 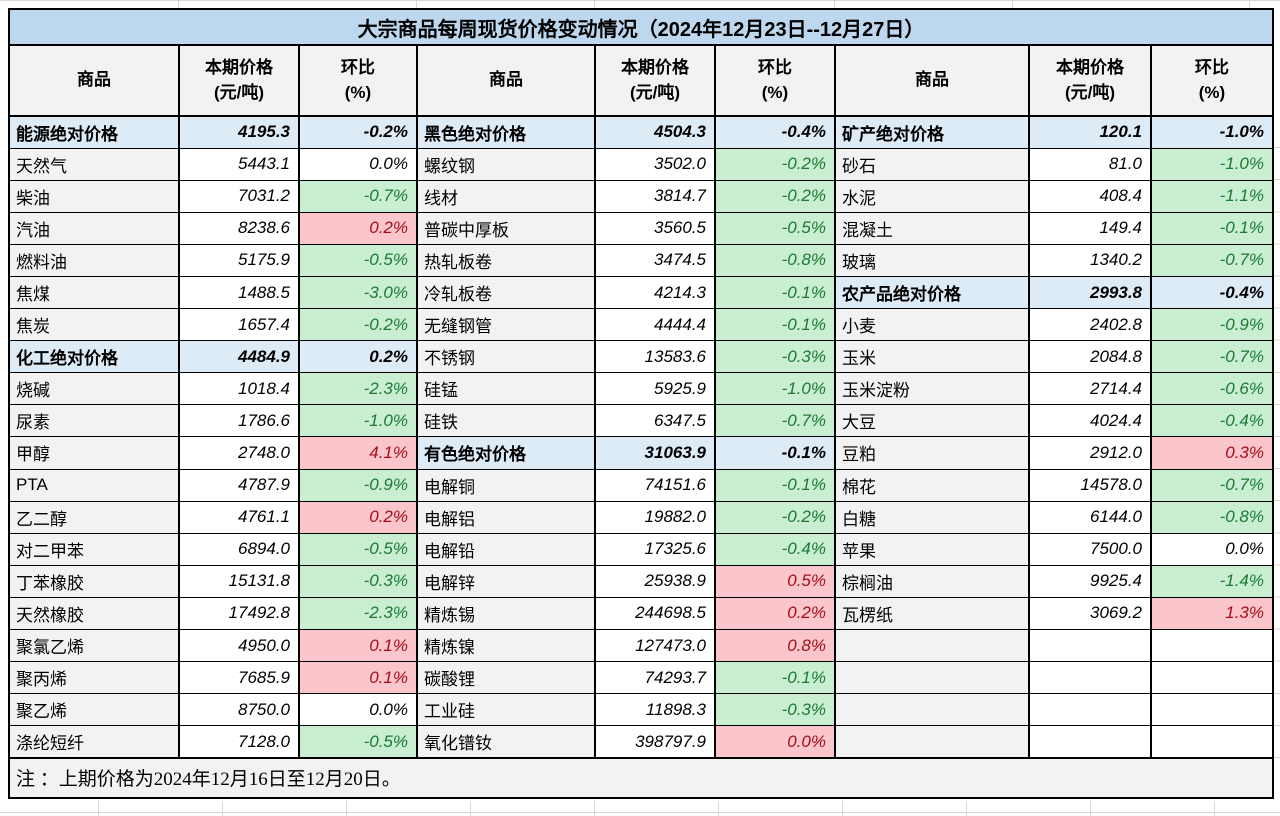 What do you see at coordinates (932, 517) in the screenshot?
I see `commodity-cell: 白糖` at bounding box center [932, 517].